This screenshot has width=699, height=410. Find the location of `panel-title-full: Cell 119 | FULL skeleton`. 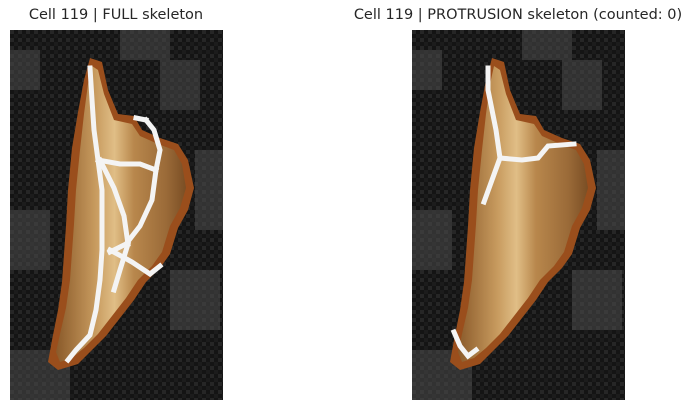

panel-title-full: Cell 119 | FULL skeleton is located at coordinates (116, 15).